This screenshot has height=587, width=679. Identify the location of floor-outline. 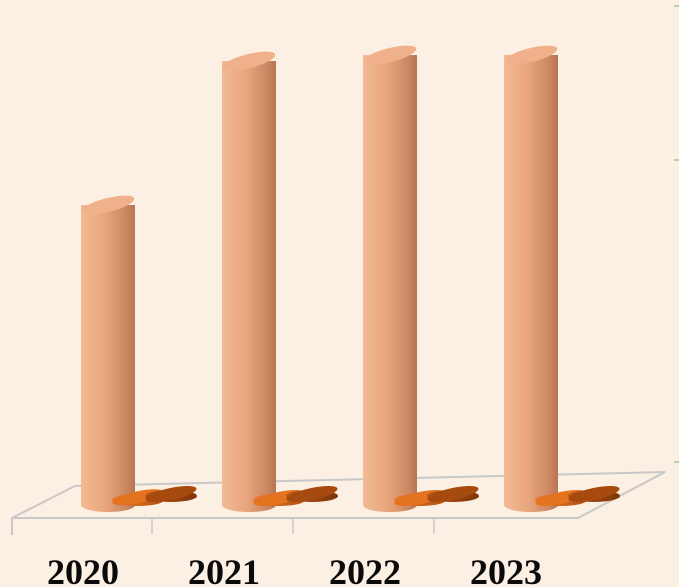
(338, 495).